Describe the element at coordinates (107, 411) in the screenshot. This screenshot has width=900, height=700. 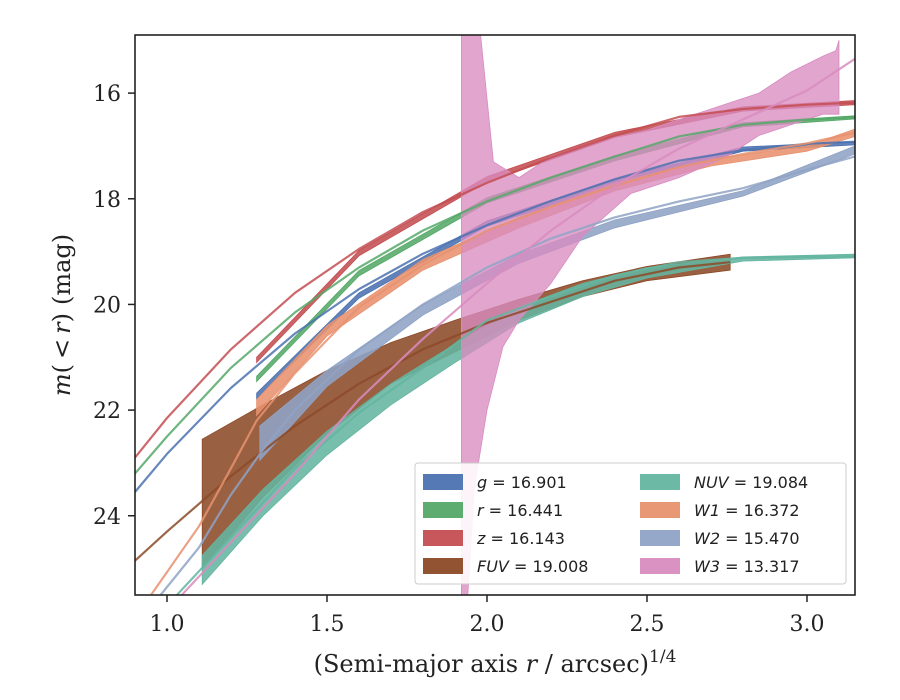
I see `y-tick-label: 22` at that location.